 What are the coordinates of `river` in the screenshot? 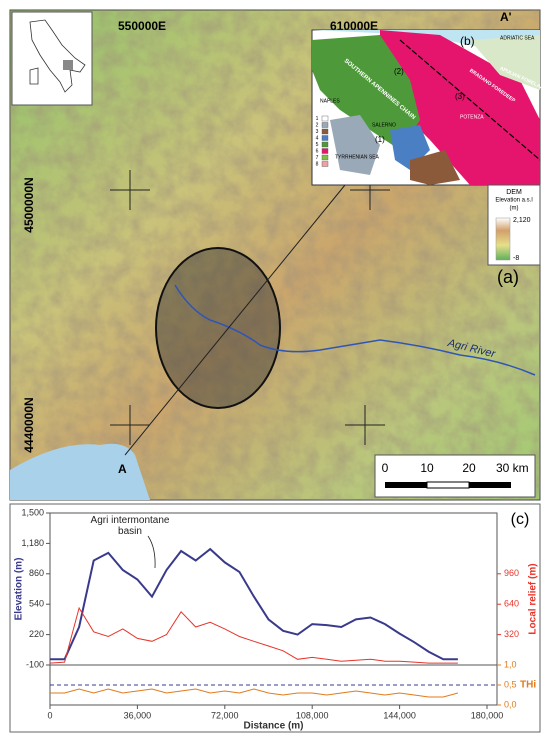 It's located at (355, 330).